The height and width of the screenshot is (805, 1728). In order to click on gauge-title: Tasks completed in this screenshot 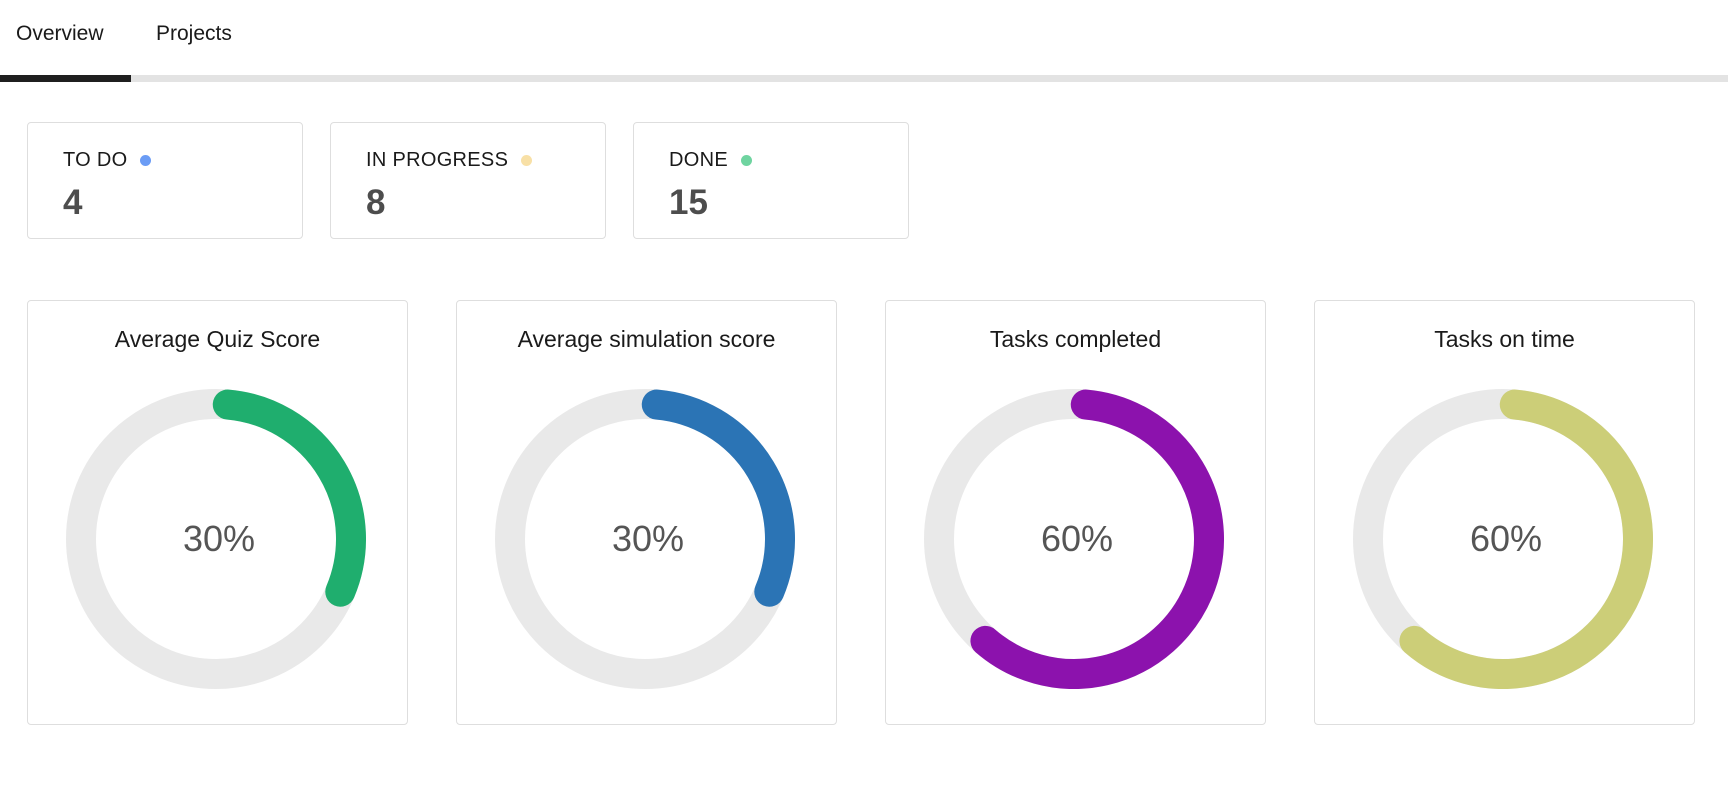, I will do `click(1075, 339)`.